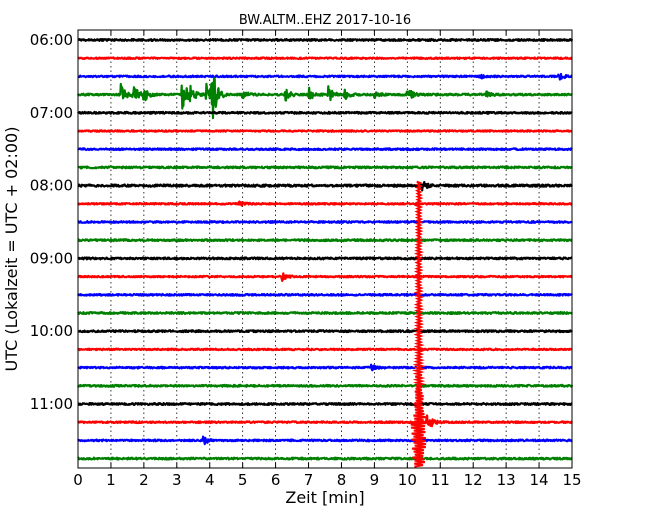  What do you see at coordinates (51, 113) in the screenshot?
I see `y-tick-label: 07:00` at bounding box center [51, 113].